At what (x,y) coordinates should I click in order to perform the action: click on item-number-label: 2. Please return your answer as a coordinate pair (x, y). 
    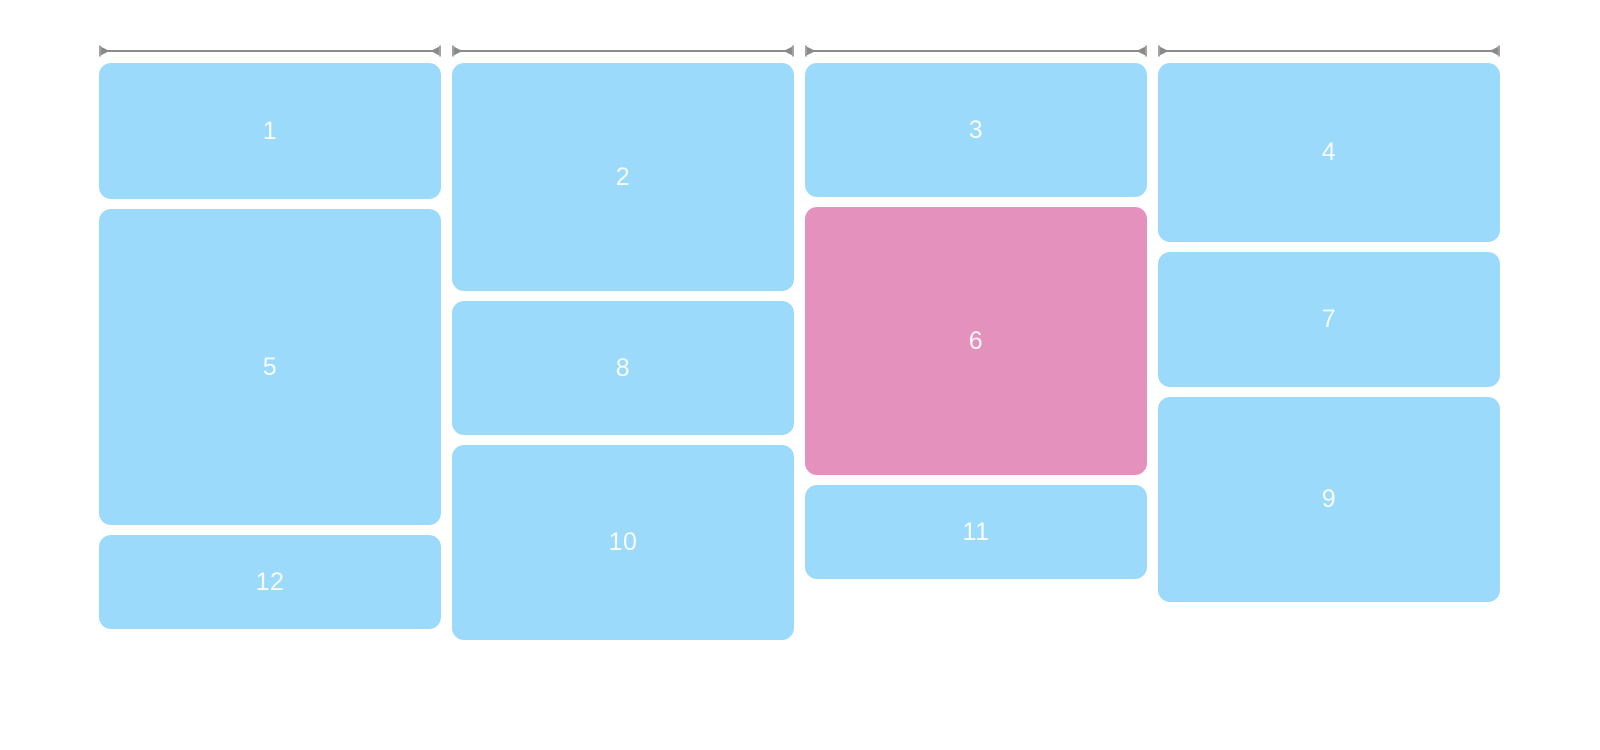
    Looking at the image, I should click on (623, 176).